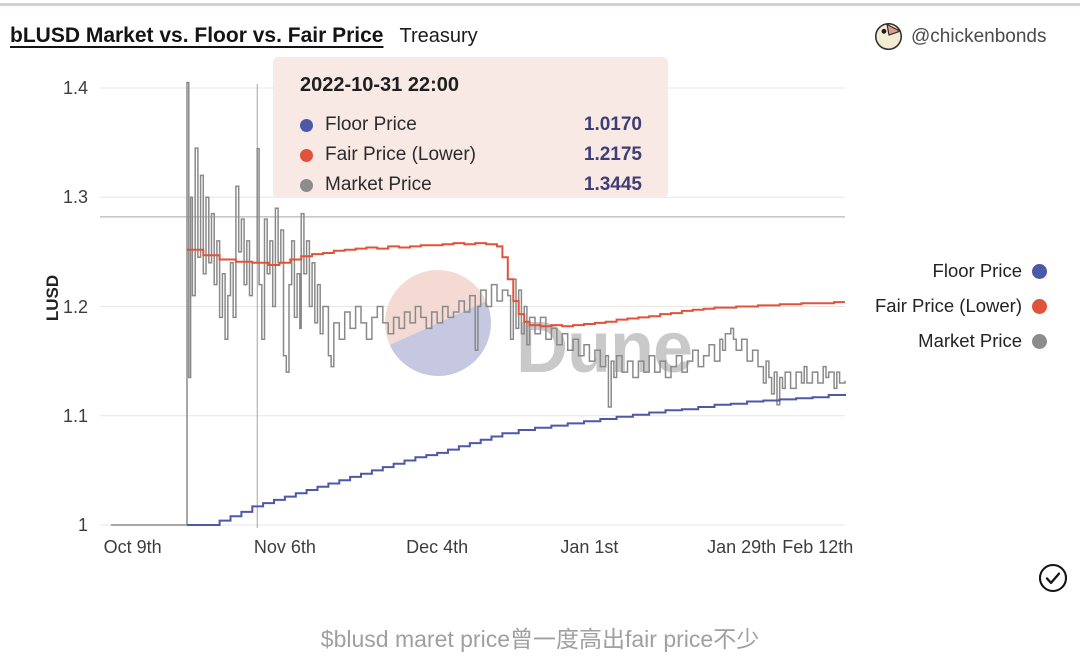 Image resolution: width=1080 pixels, height=662 pixels. Describe the element at coordinates (471, 125) in the screenshot. I see `tooltip-row-floor: Floor Price 1.0170` at that location.